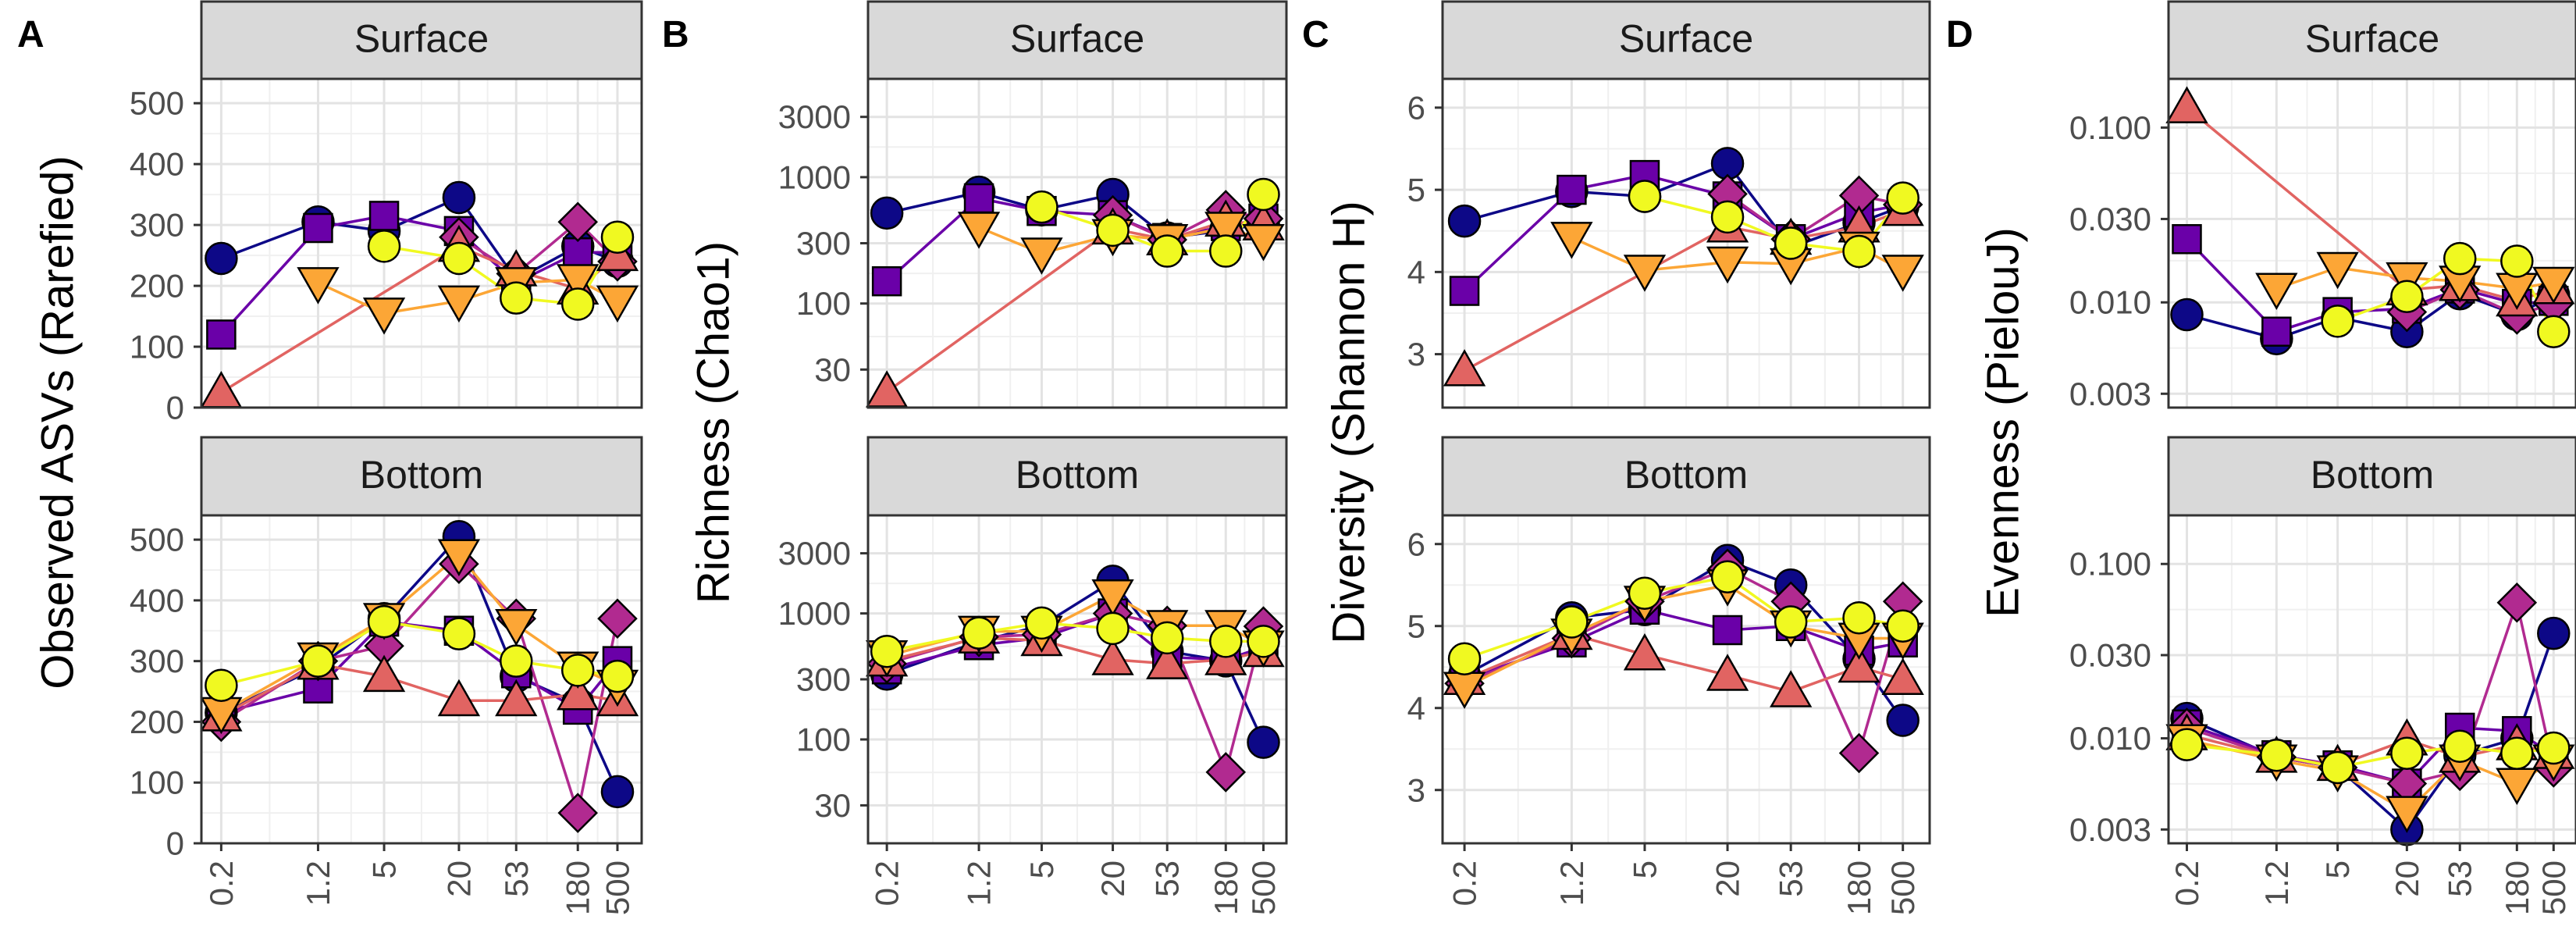 The image size is (2576, 937). What do you see at coordinates (30, 34) in the screenshot?
I see `panel-letter-A: A` at bounding box center [30, 34].